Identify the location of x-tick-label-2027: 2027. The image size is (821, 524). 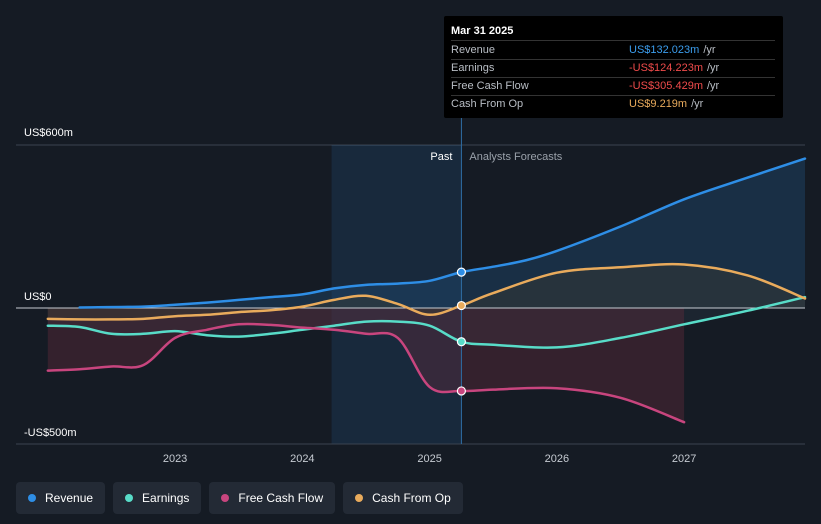
(684, 459).